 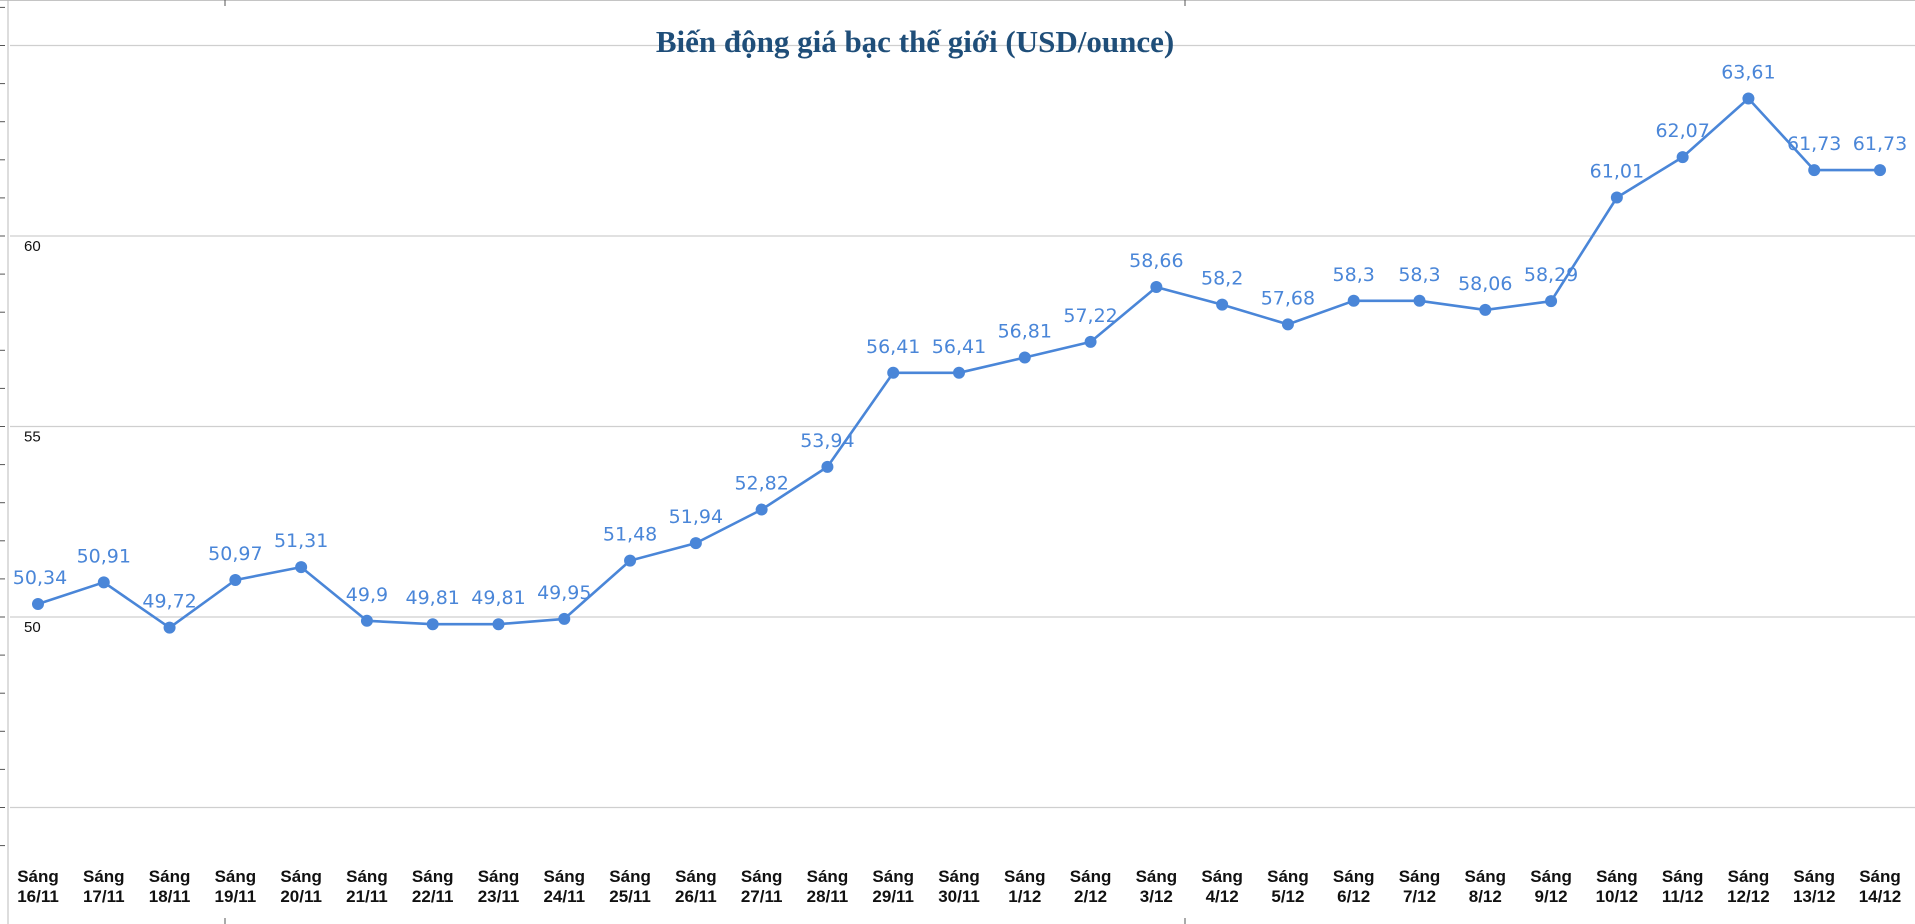 What do you see at coordinates (367, 886) in the screenshot?
I see `x-tick-label: Sáng 21/11` at bounding box center [367, 886].